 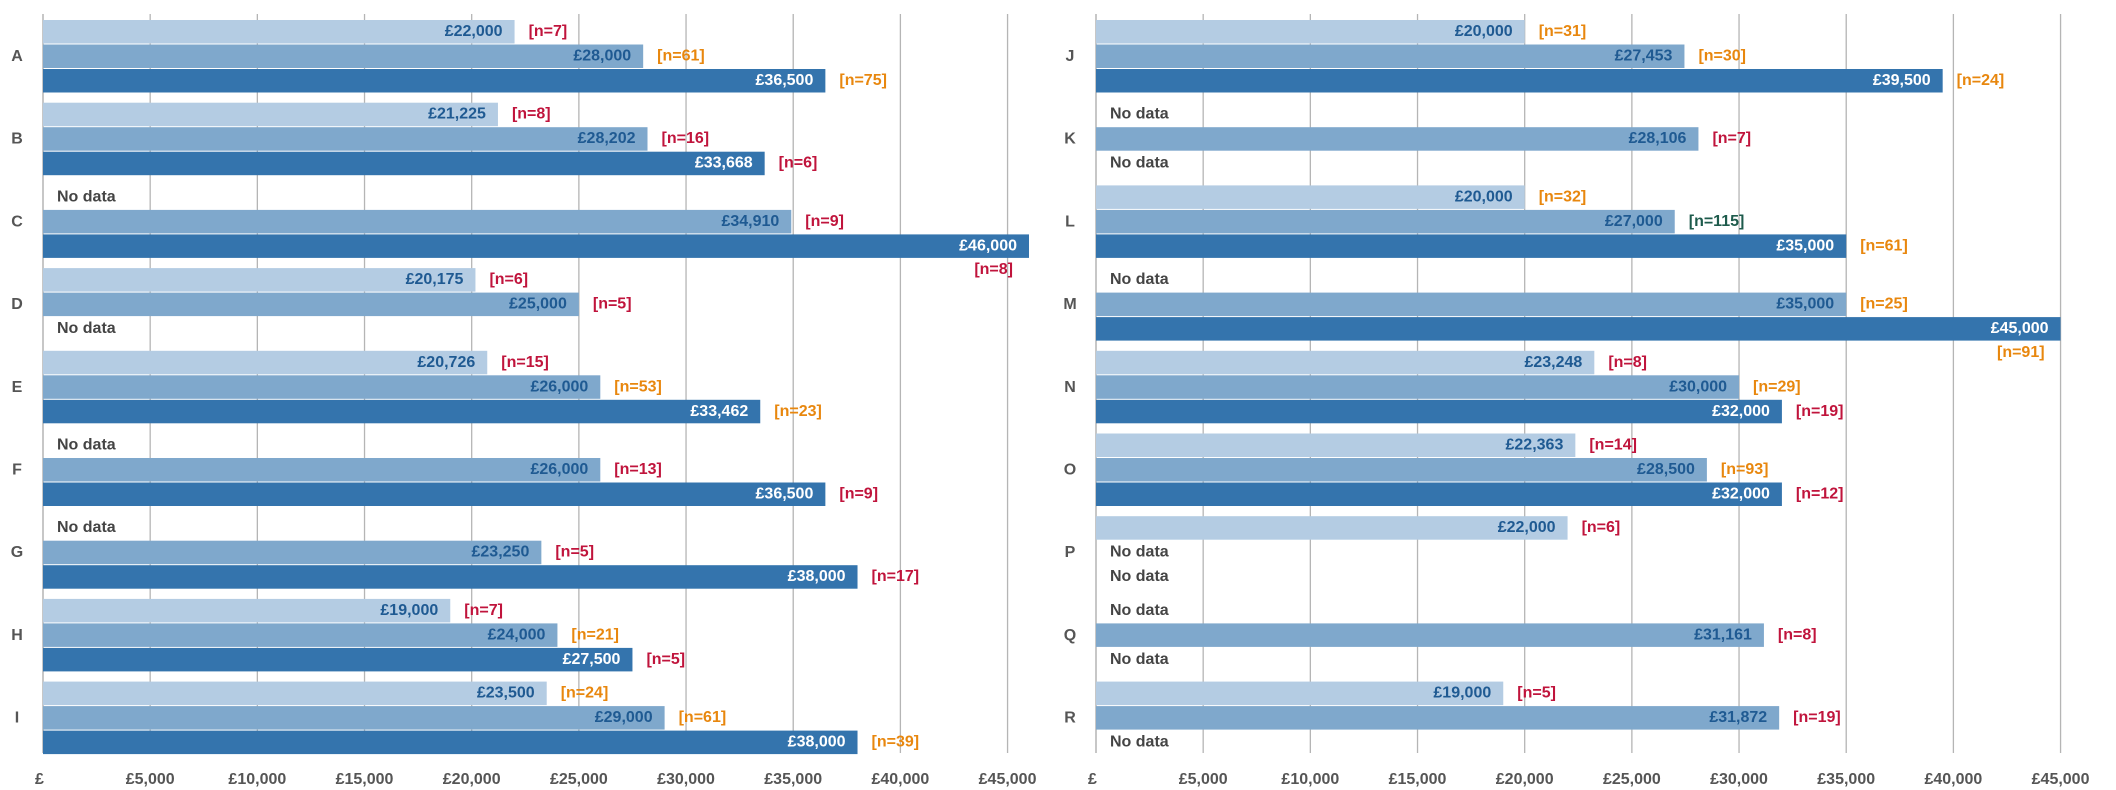 I want to click on value-label: £27,000, so click(x=1634, y=221).